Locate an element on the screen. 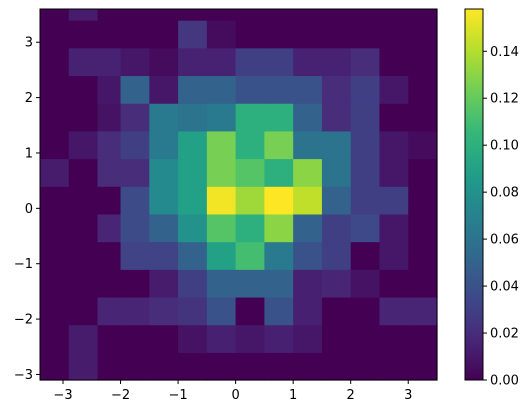 Image resolution: width=531 pixels, height=413 pixels. colorbar-tick-label: 0.10 is located at coordinates (504, 146).